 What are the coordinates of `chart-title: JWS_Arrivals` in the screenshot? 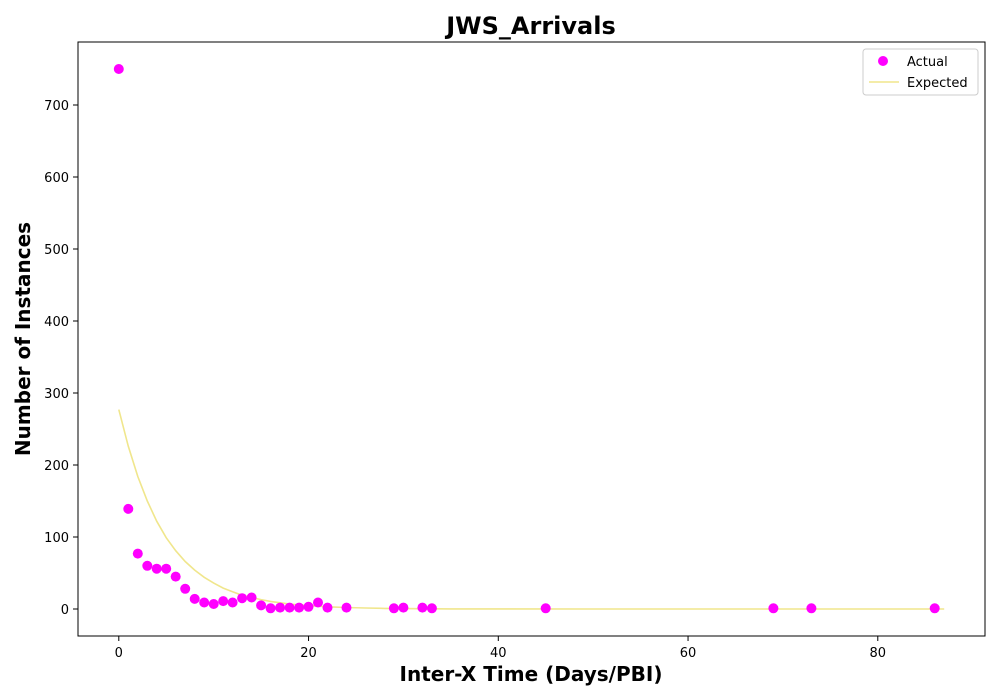 It's located at (530, 26).